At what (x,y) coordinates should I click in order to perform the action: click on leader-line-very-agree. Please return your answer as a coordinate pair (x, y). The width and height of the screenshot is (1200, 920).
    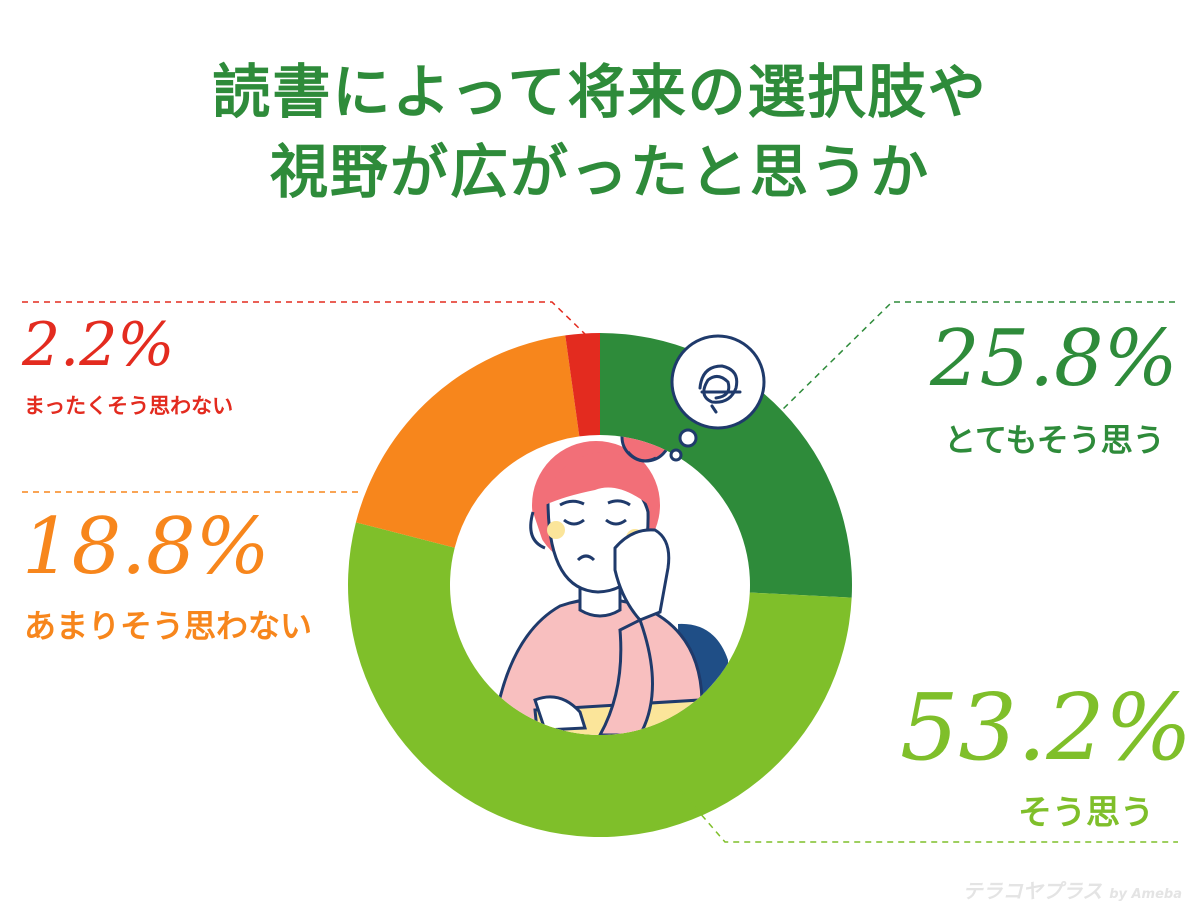
    Looking at the image, I should click on (978, 356).